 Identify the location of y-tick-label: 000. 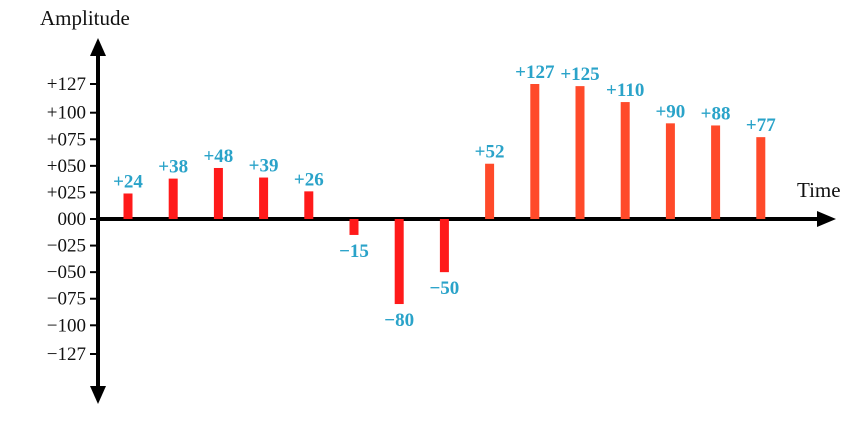
(72, 219).